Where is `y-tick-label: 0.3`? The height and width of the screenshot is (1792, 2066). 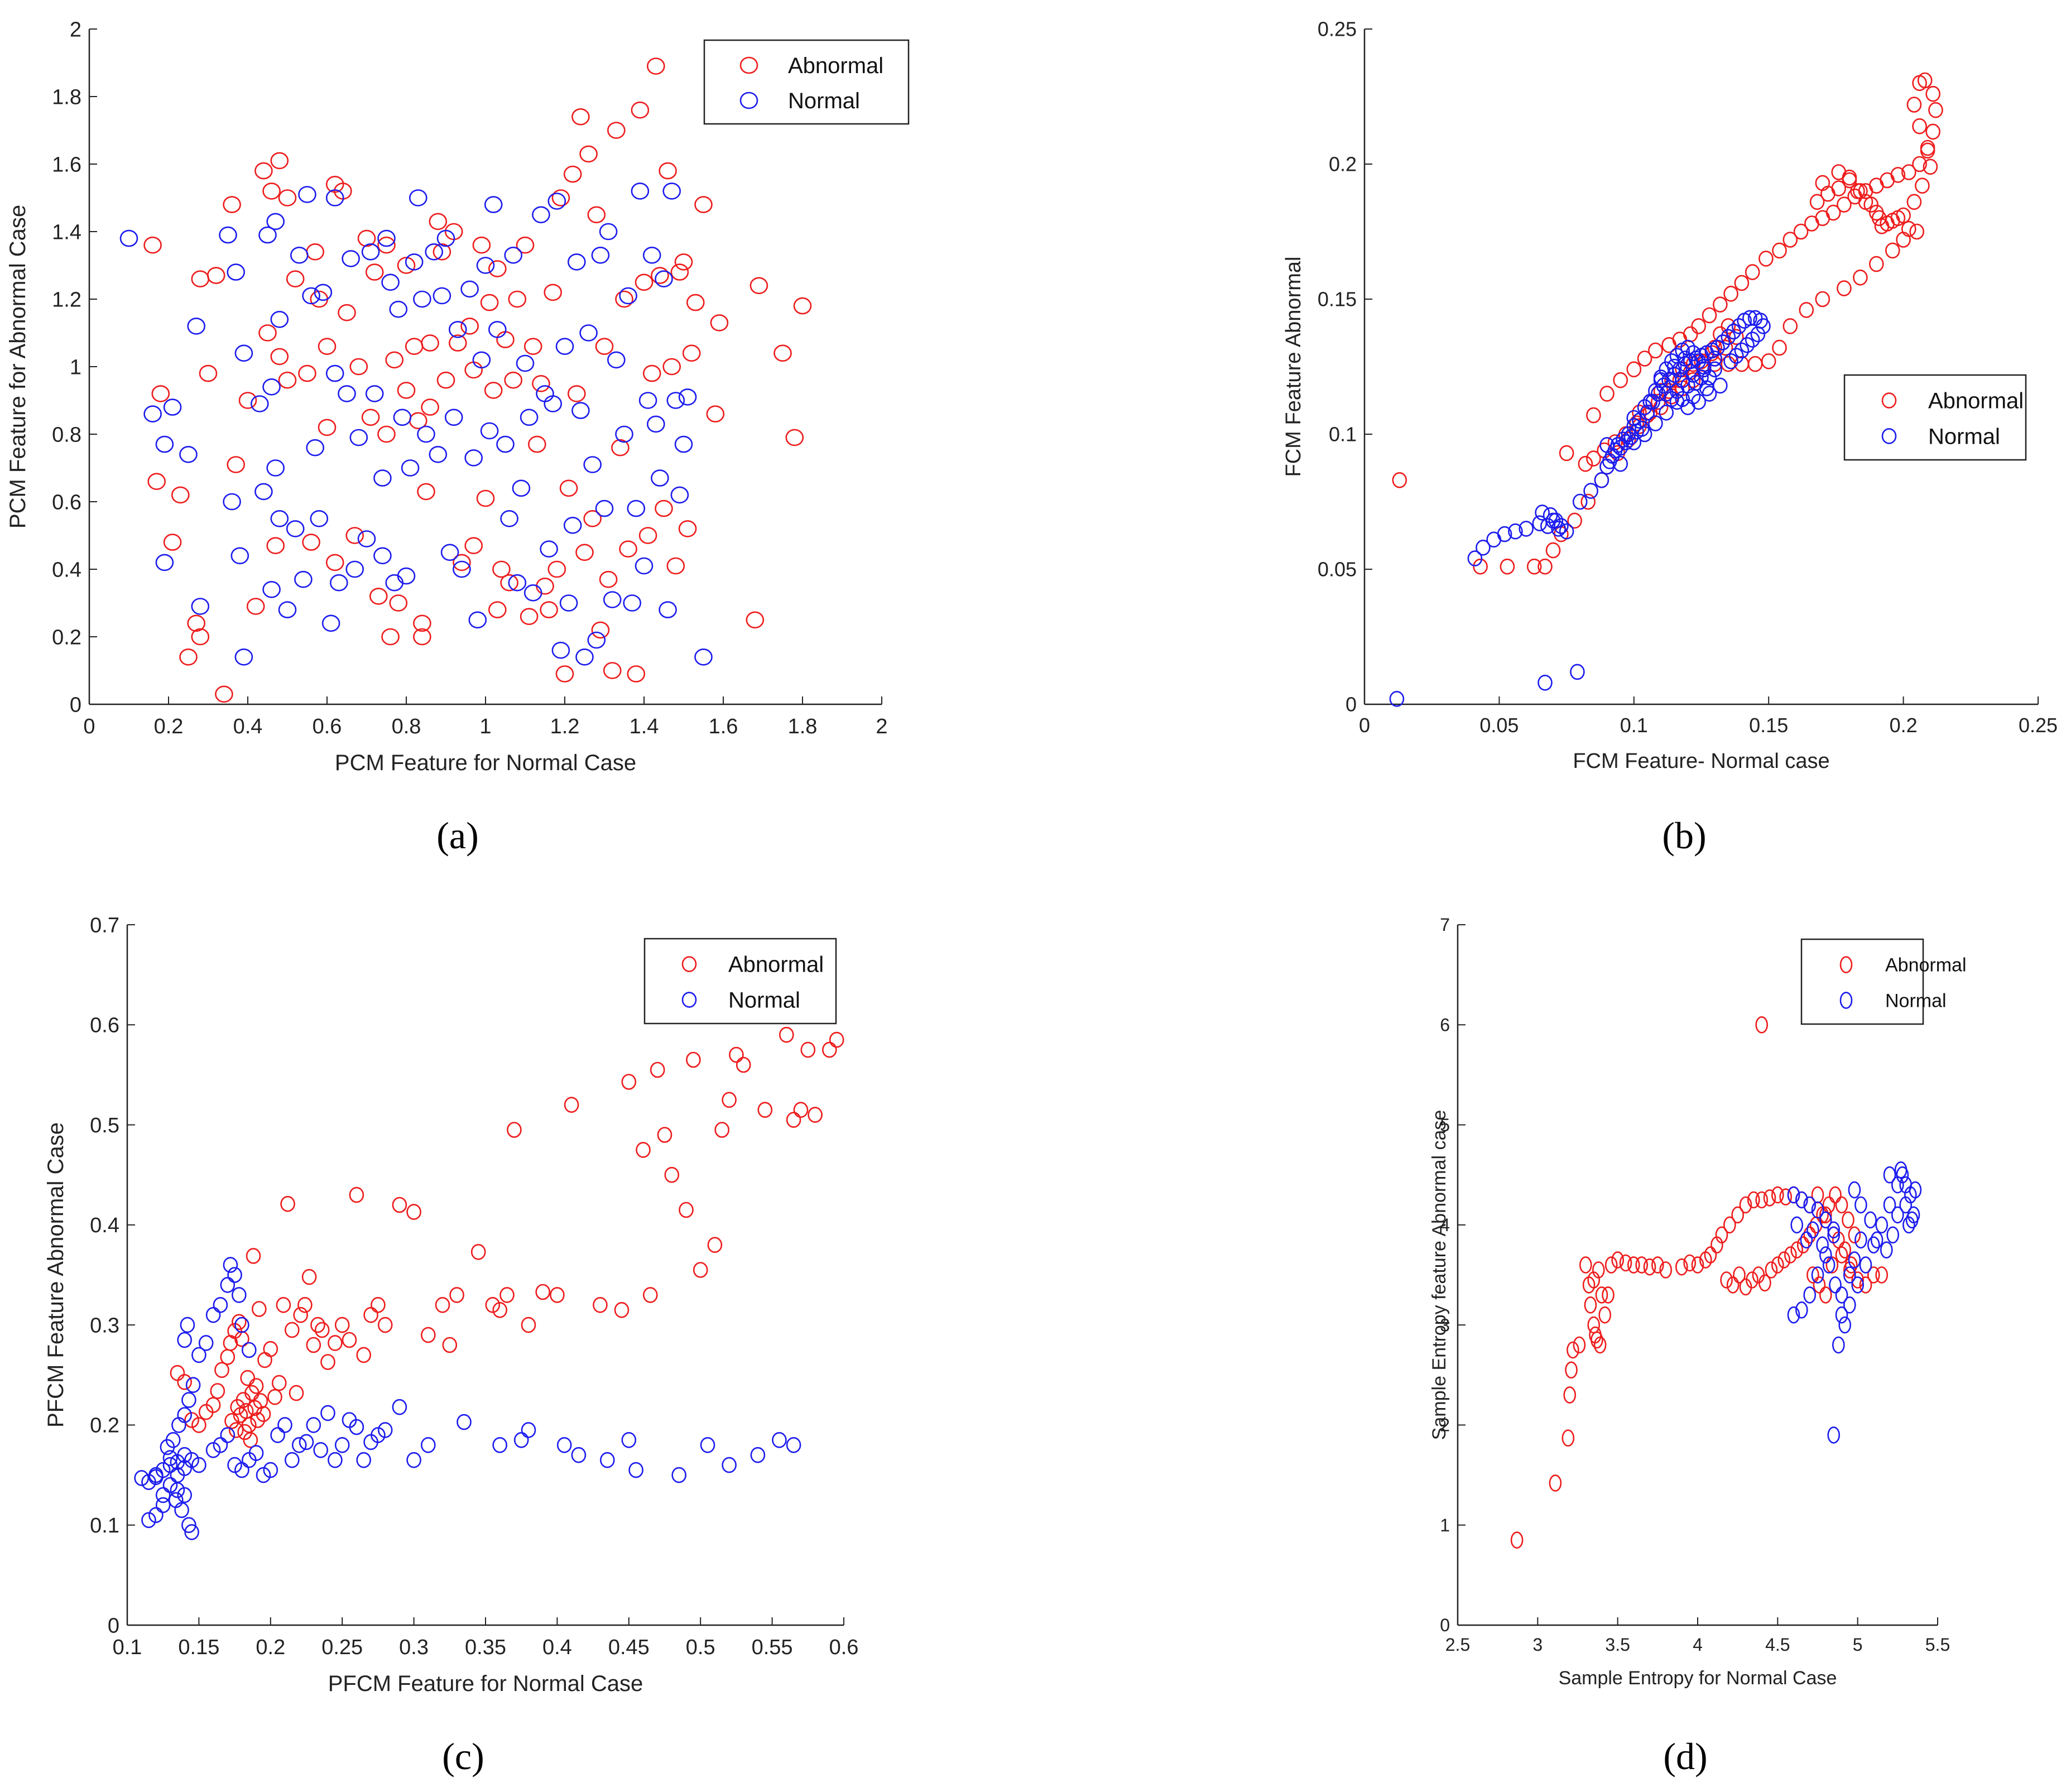 y-tick-label: 0.3 is located at coordinates (104, 1325).